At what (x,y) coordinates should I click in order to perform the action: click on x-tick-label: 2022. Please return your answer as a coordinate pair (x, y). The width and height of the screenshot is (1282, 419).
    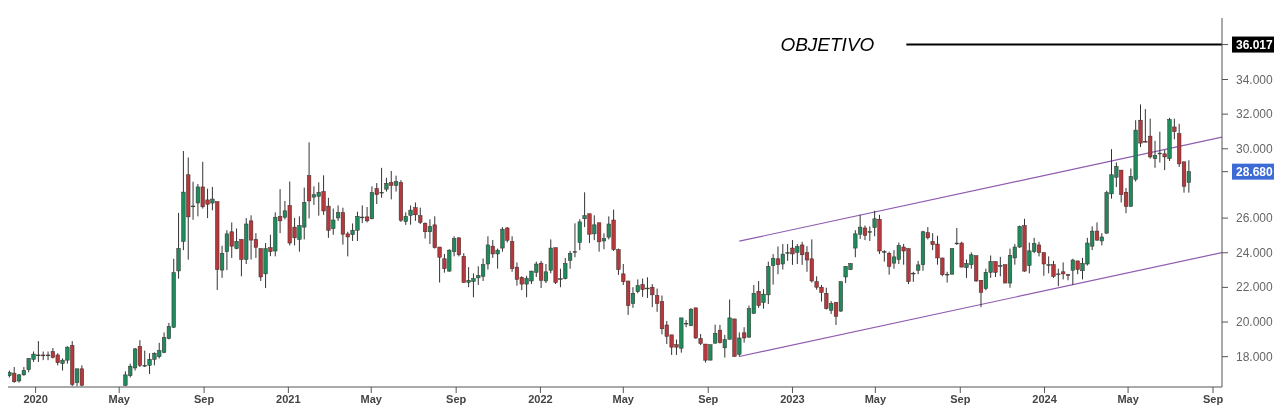
    Looking at the image, I should click on (540, 398).